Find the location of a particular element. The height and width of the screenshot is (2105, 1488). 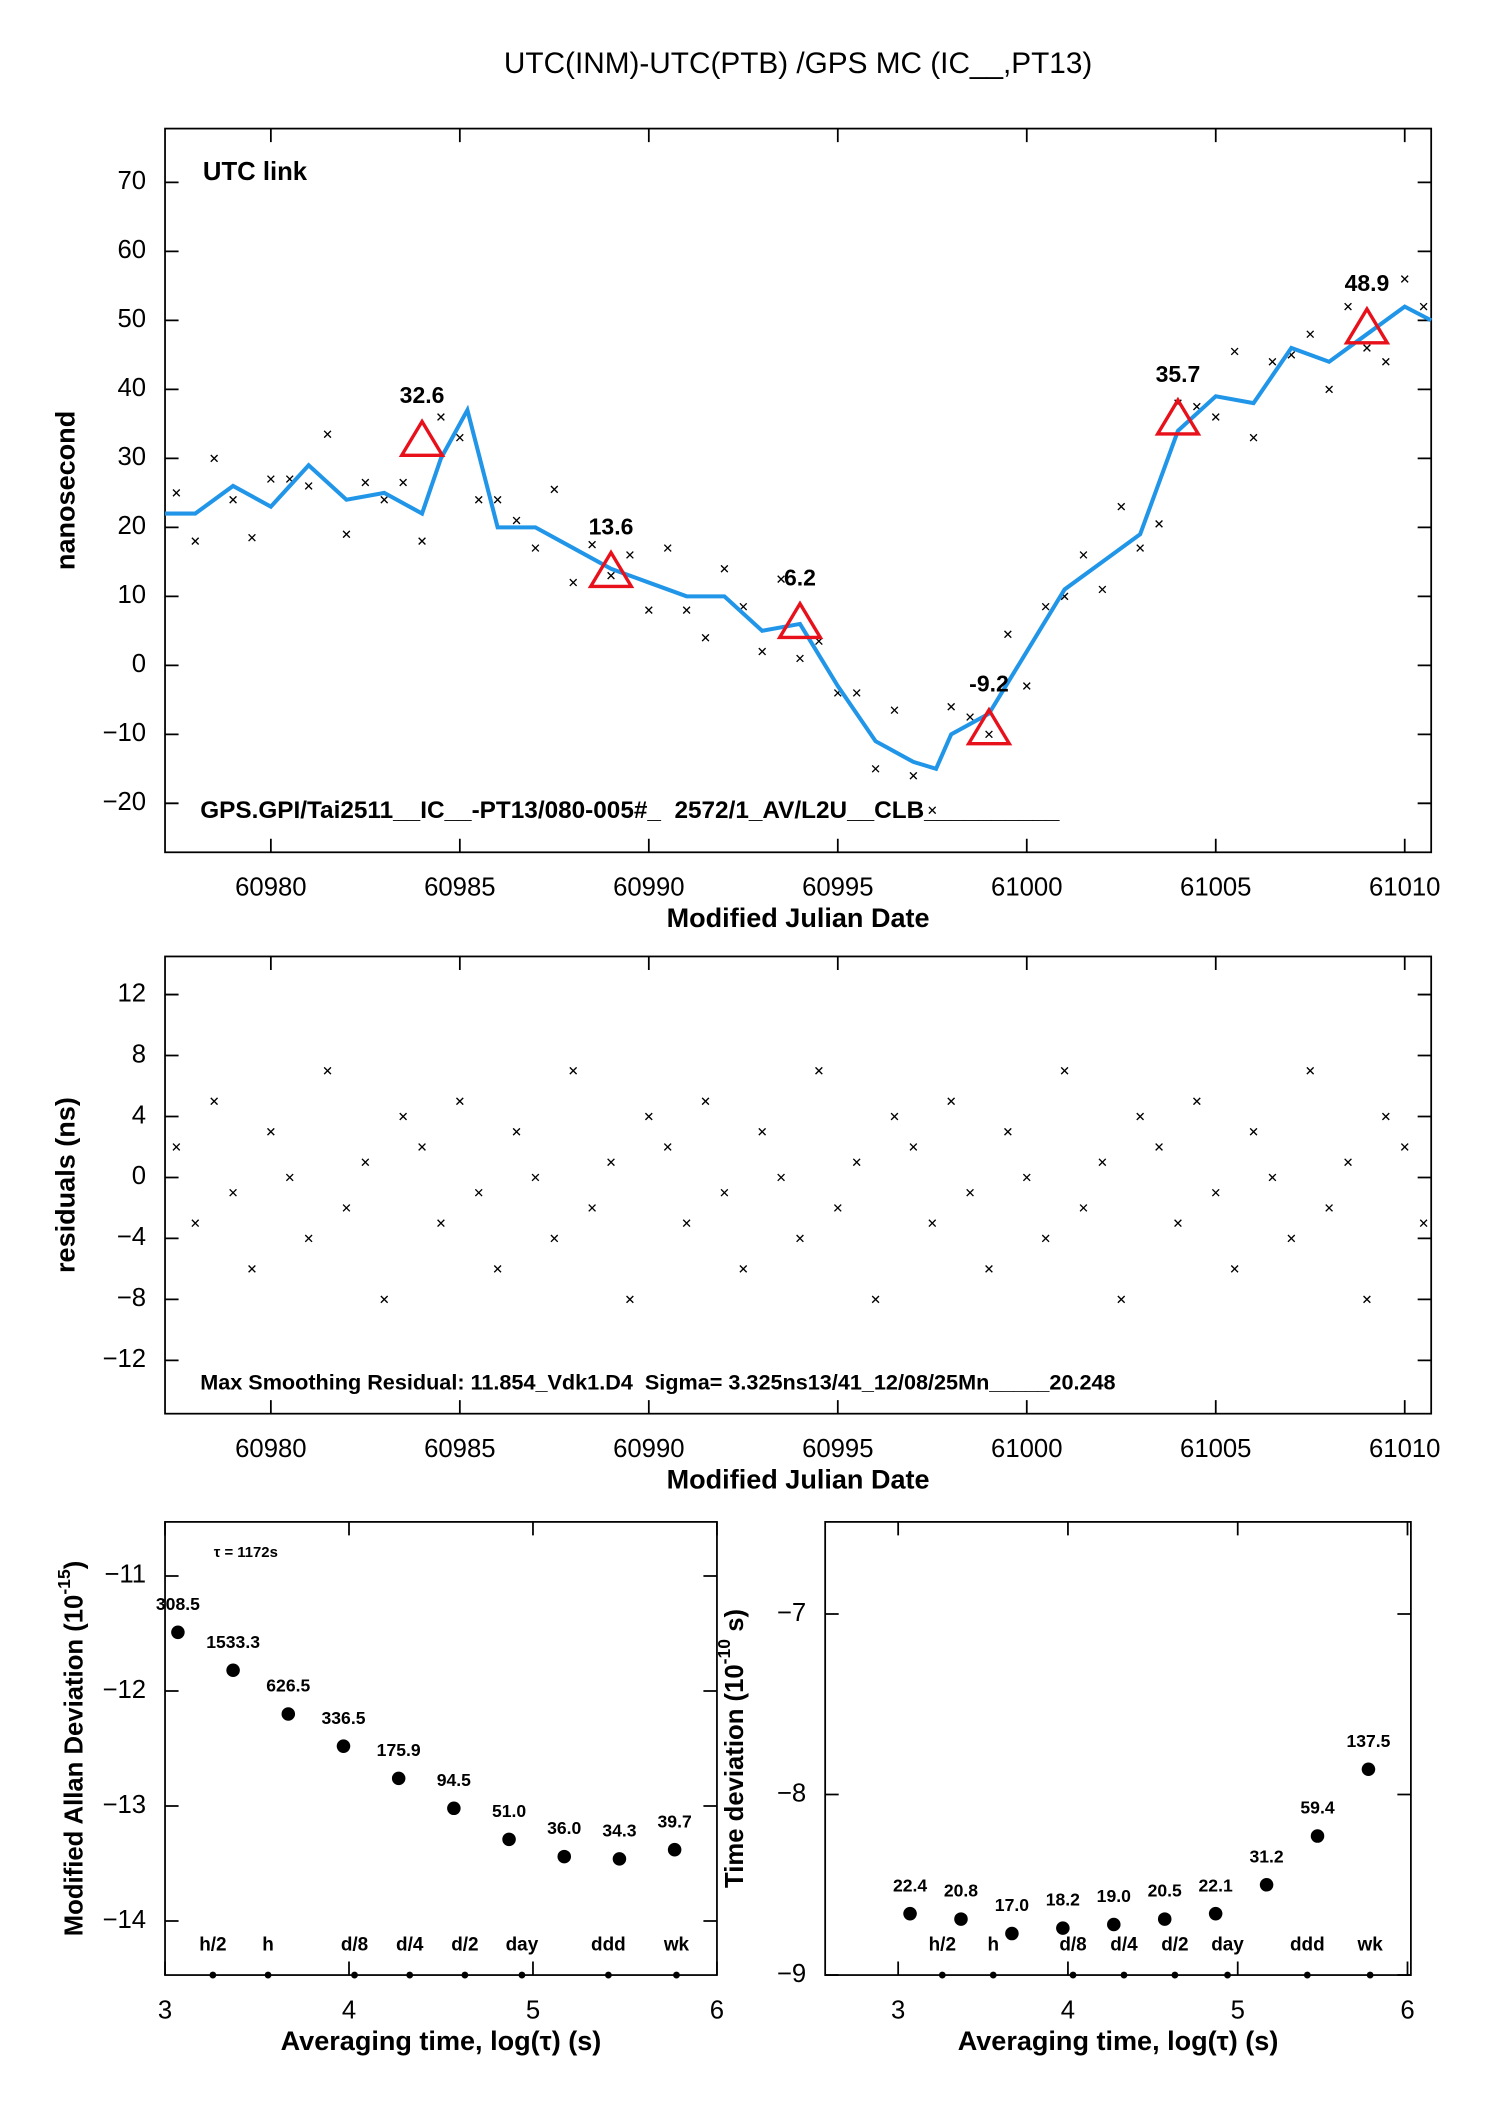

point-label: 19.0 is located at coordinates (1114, 1896).